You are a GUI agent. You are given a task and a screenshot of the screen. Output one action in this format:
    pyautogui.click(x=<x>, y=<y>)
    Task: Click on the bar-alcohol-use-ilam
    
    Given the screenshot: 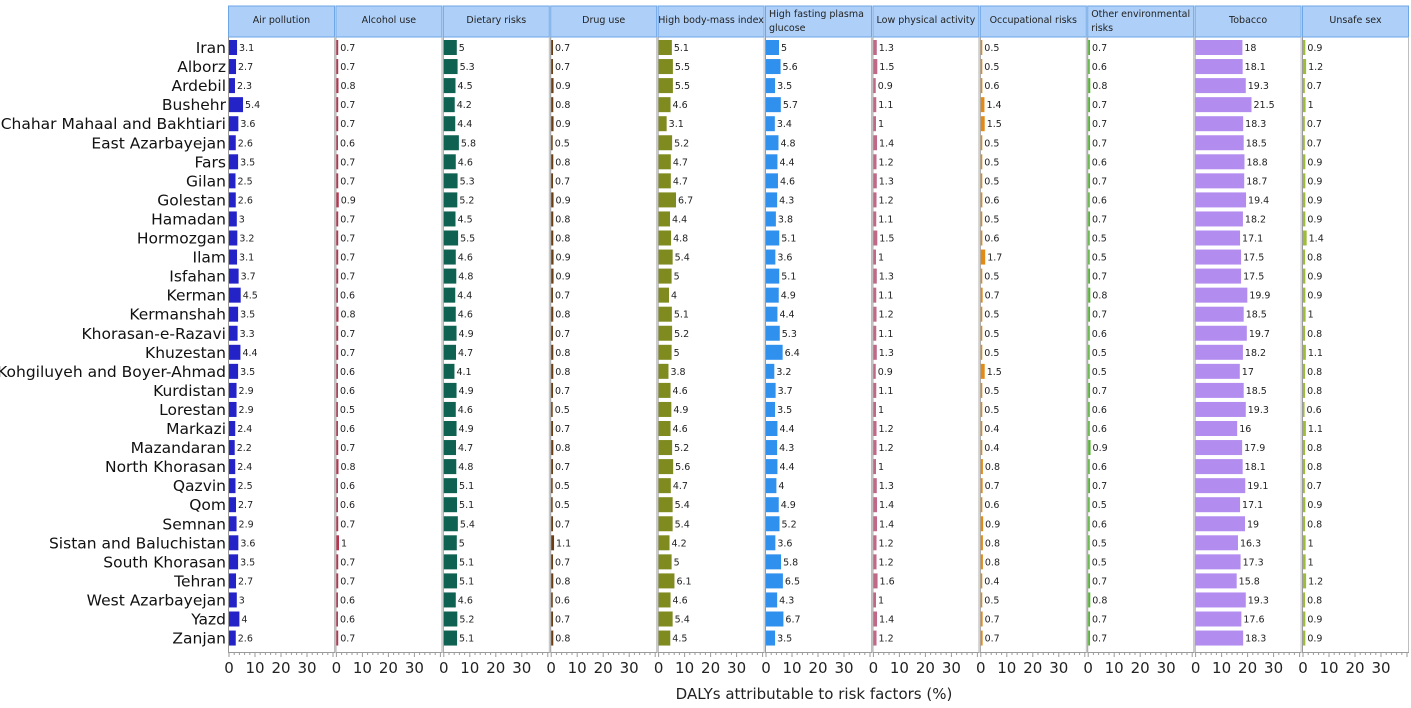 What is the action you would take?
    pyautogui.click(x=337, y=257)
    